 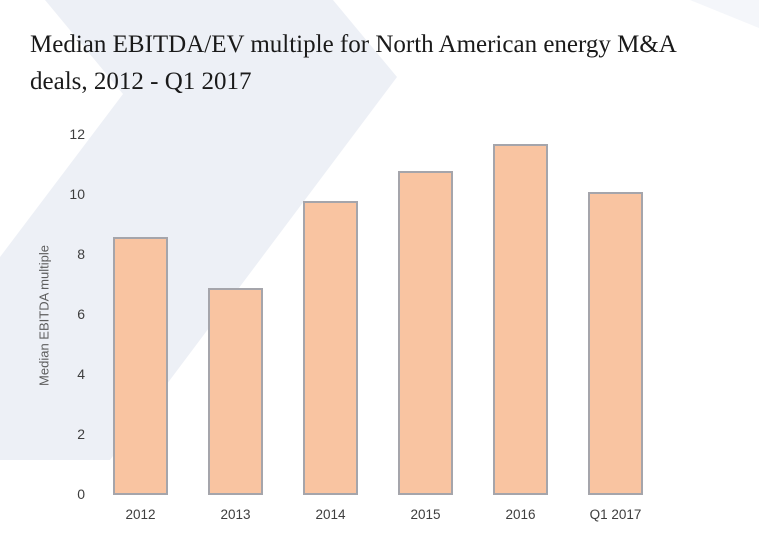 I want to click on x-axis-label: 2012, so click(x=140, y=514).